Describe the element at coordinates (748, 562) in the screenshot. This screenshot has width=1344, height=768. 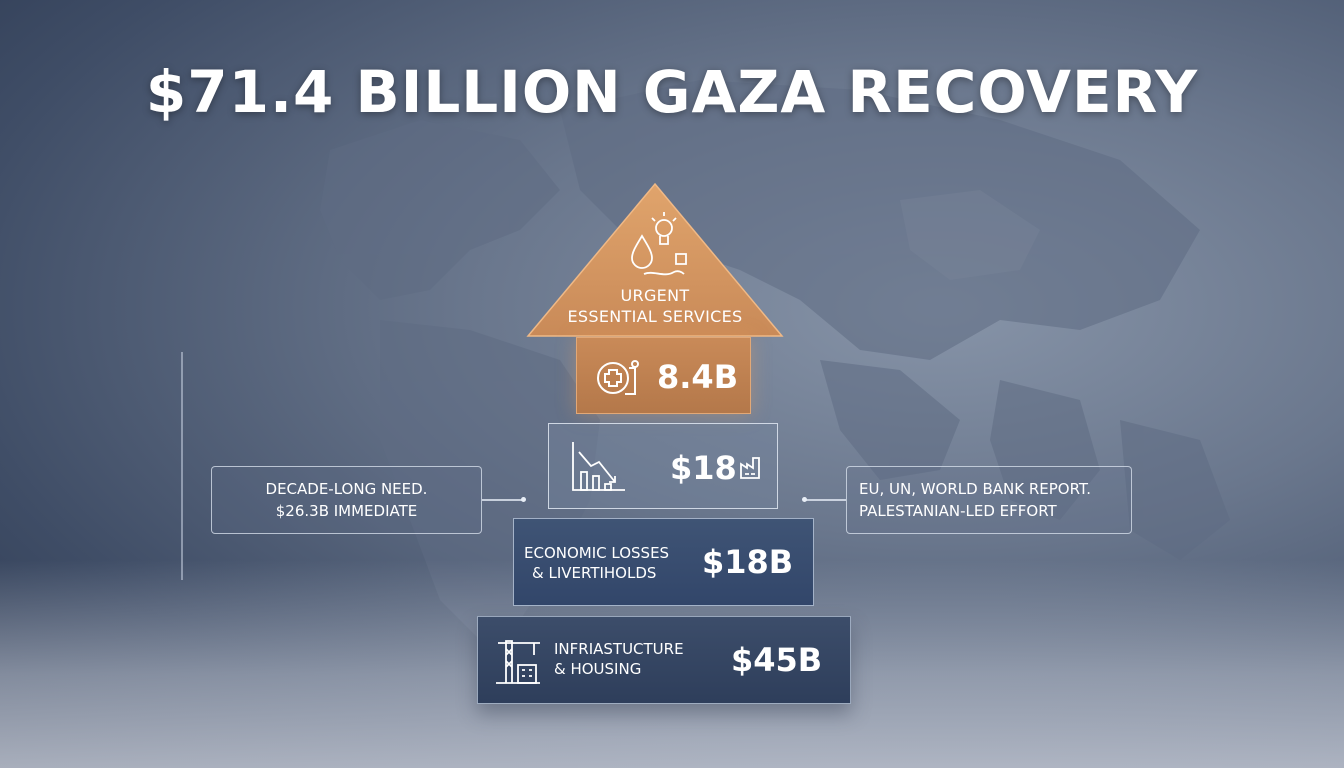
I see `tier-economic-value: $18B` at that location.